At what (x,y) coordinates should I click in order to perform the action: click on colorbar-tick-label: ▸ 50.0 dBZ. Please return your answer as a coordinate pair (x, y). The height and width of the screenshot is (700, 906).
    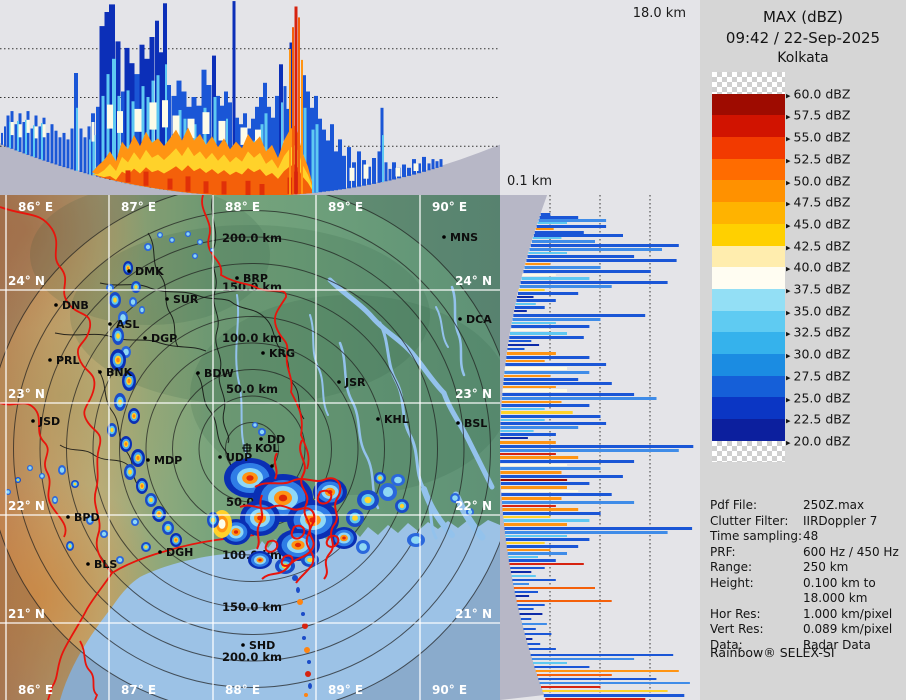
    Looking at the image, I should click on (818, 180).